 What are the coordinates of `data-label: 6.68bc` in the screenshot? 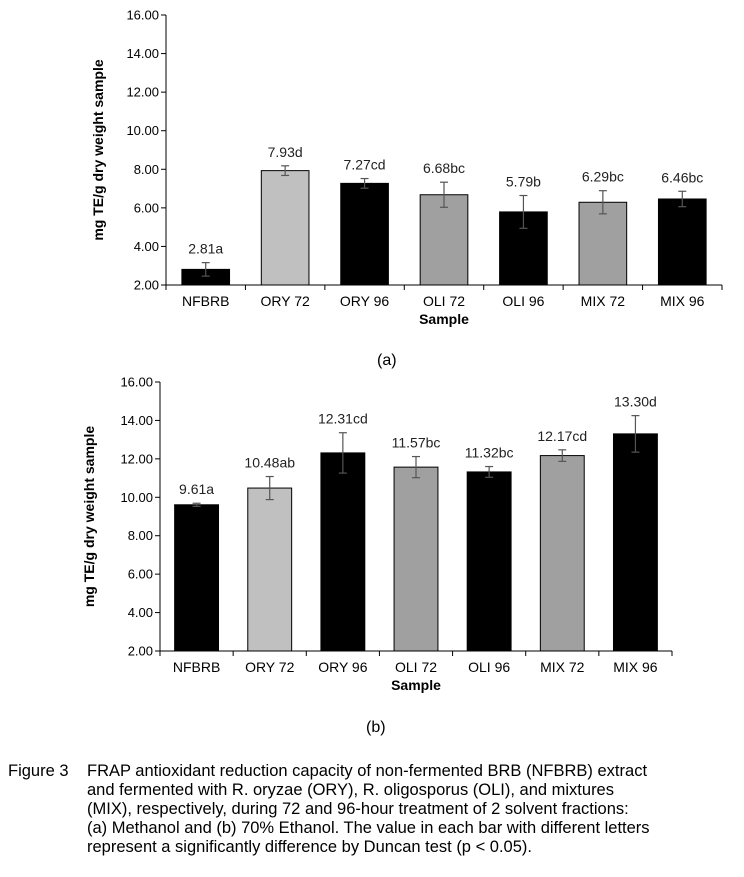 It's located at (444, 168).